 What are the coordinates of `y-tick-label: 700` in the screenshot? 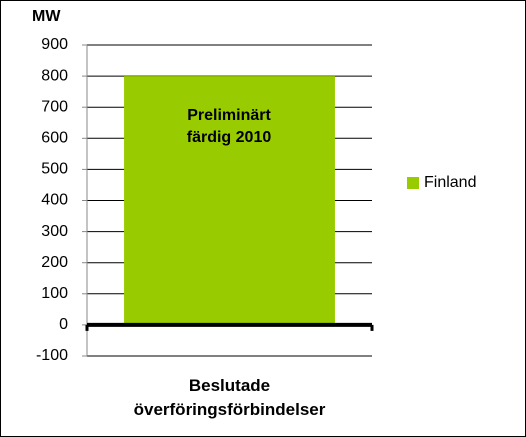 It's located at (54, 106).